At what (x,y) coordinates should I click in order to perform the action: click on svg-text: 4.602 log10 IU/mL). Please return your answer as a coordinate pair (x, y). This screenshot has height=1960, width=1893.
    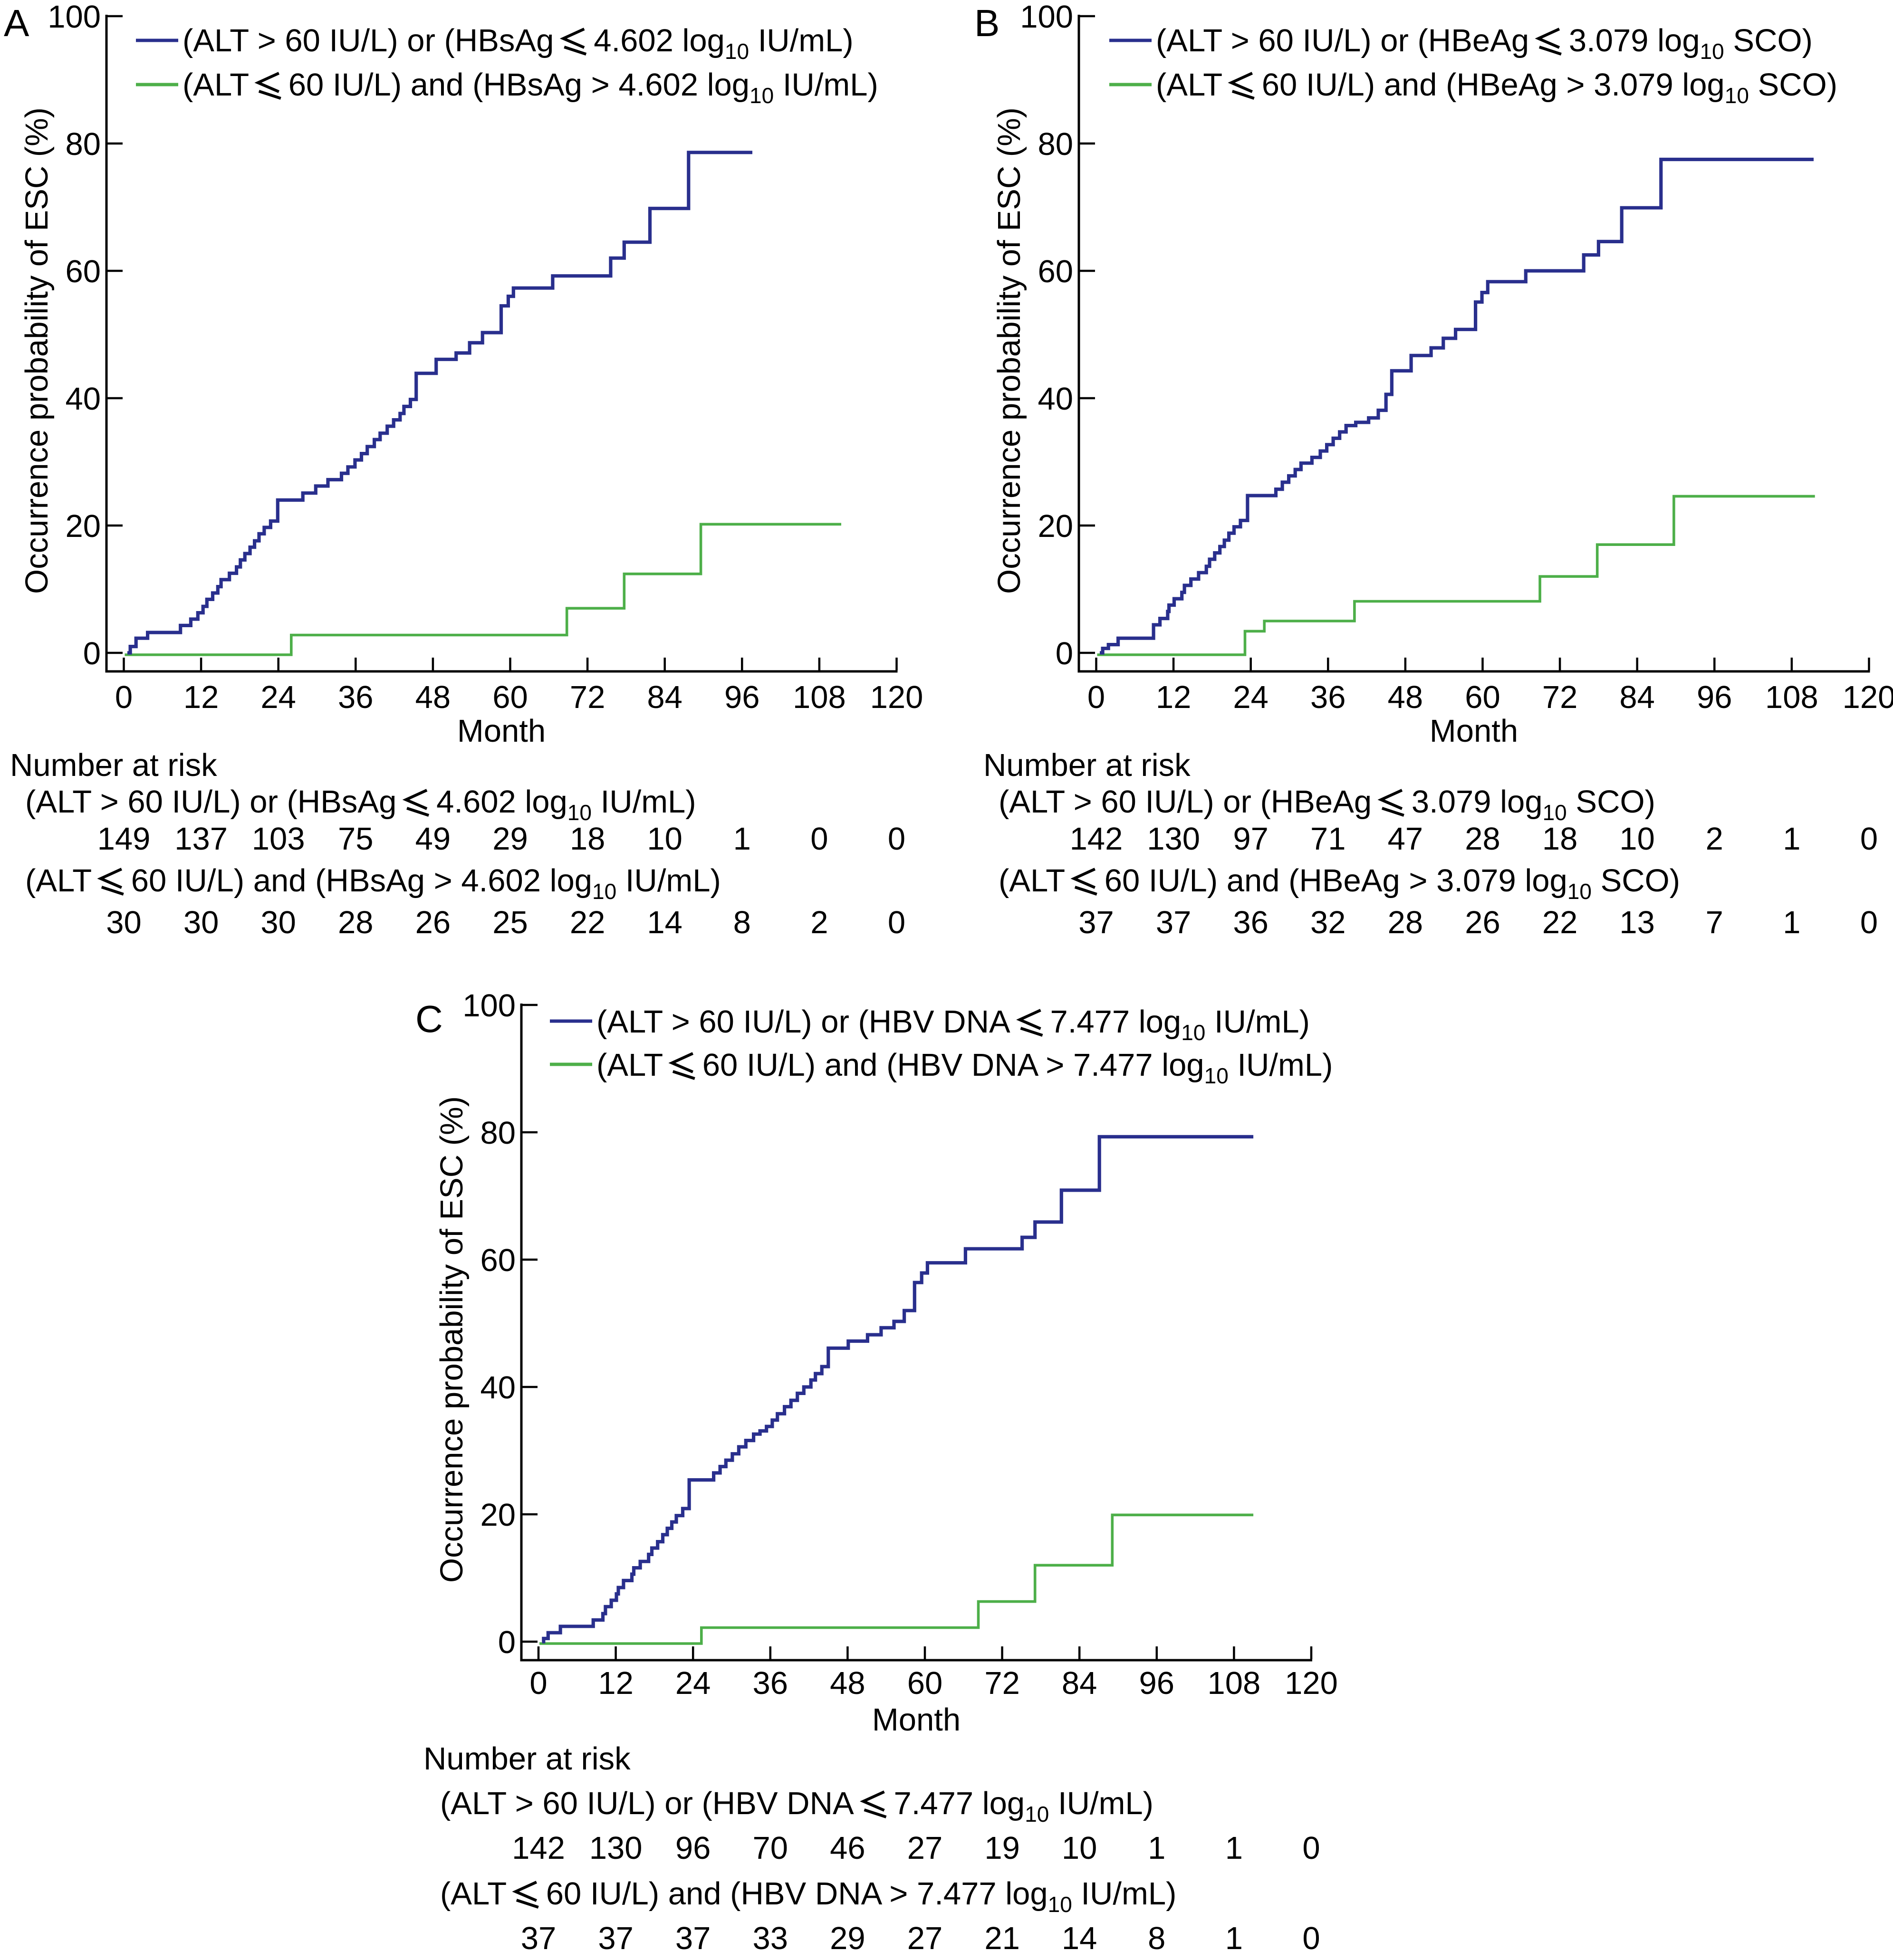
    Looking at the image, I should click on (724, 43).